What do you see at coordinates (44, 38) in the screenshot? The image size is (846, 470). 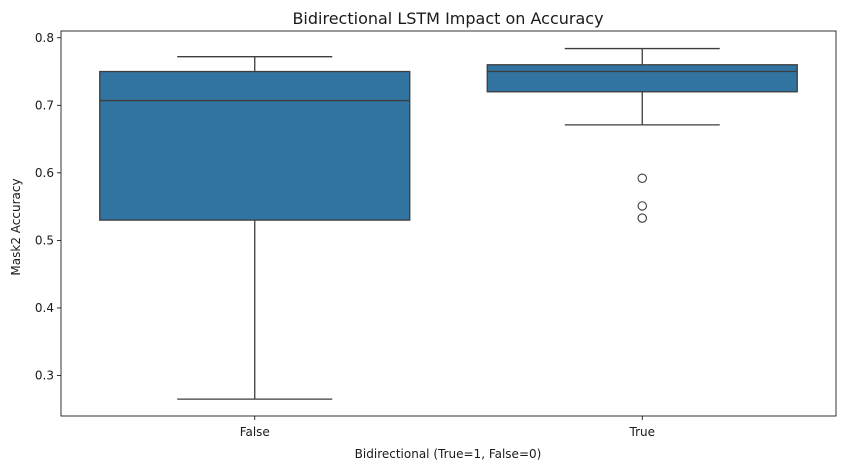 I see `y-tick-label: 0.8` at bounding box center [44, 38].